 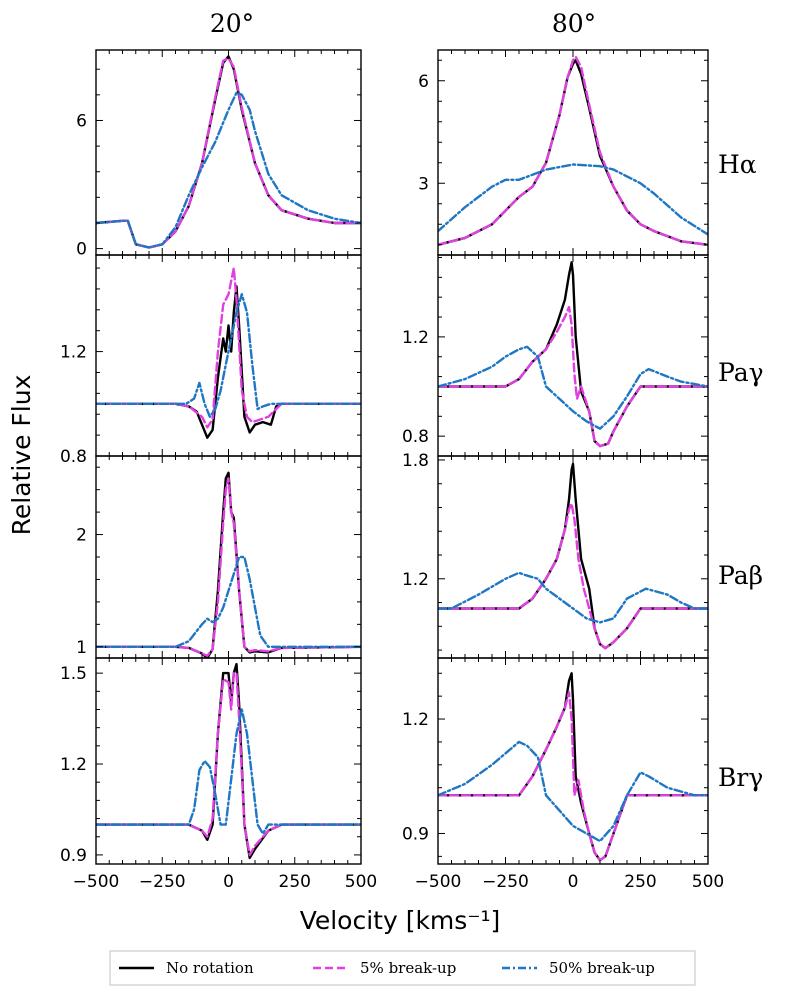 I want to click on panel-3-left: 12, so click(x=219, y=557).